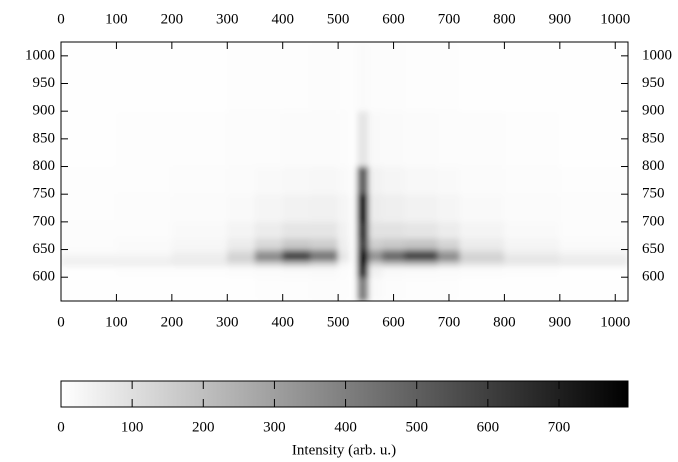 The height and width of the screenshot is (462, 678). I want to click on x-tick-label-top: 400, so click(282, 19).